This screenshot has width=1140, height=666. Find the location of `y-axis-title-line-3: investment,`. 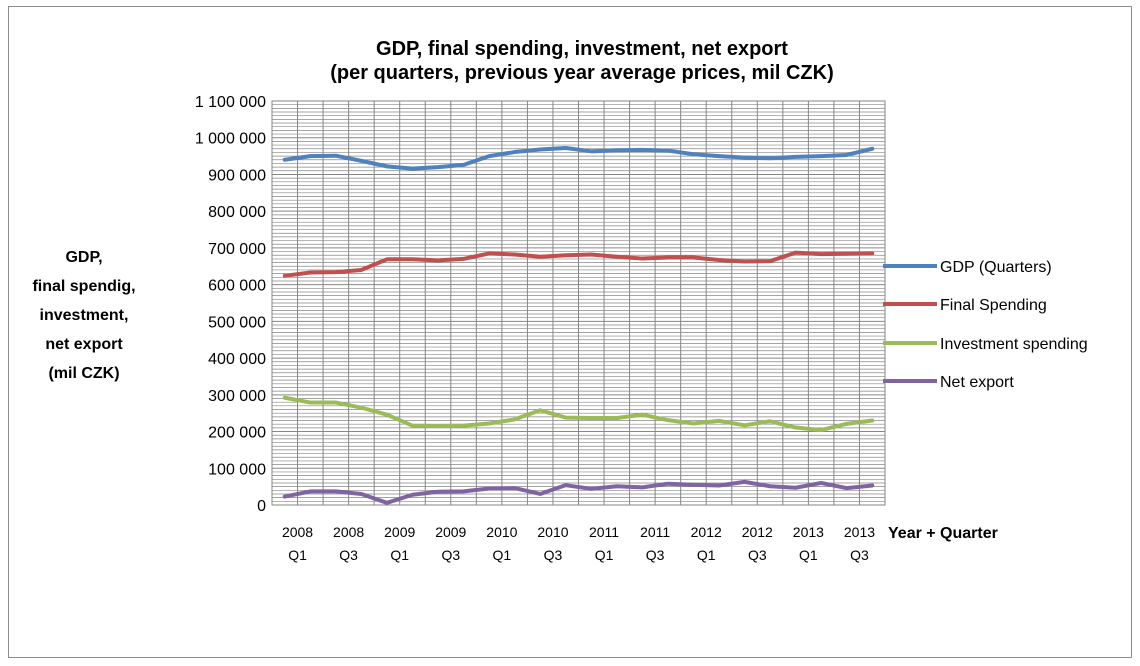

y-axis-title-line-3: investment, is located at coordinates (84, 315).